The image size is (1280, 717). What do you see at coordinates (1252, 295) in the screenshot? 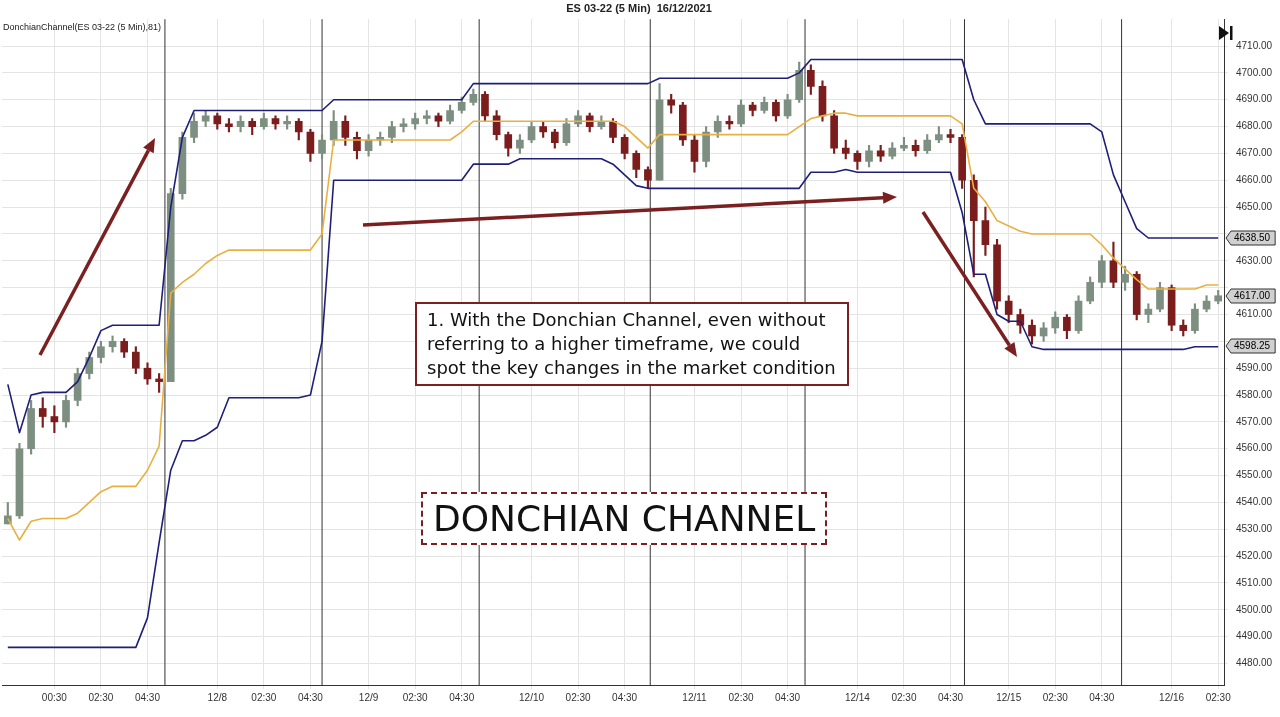
I see `text: 4617.00` at bounding box center [1252, 295].